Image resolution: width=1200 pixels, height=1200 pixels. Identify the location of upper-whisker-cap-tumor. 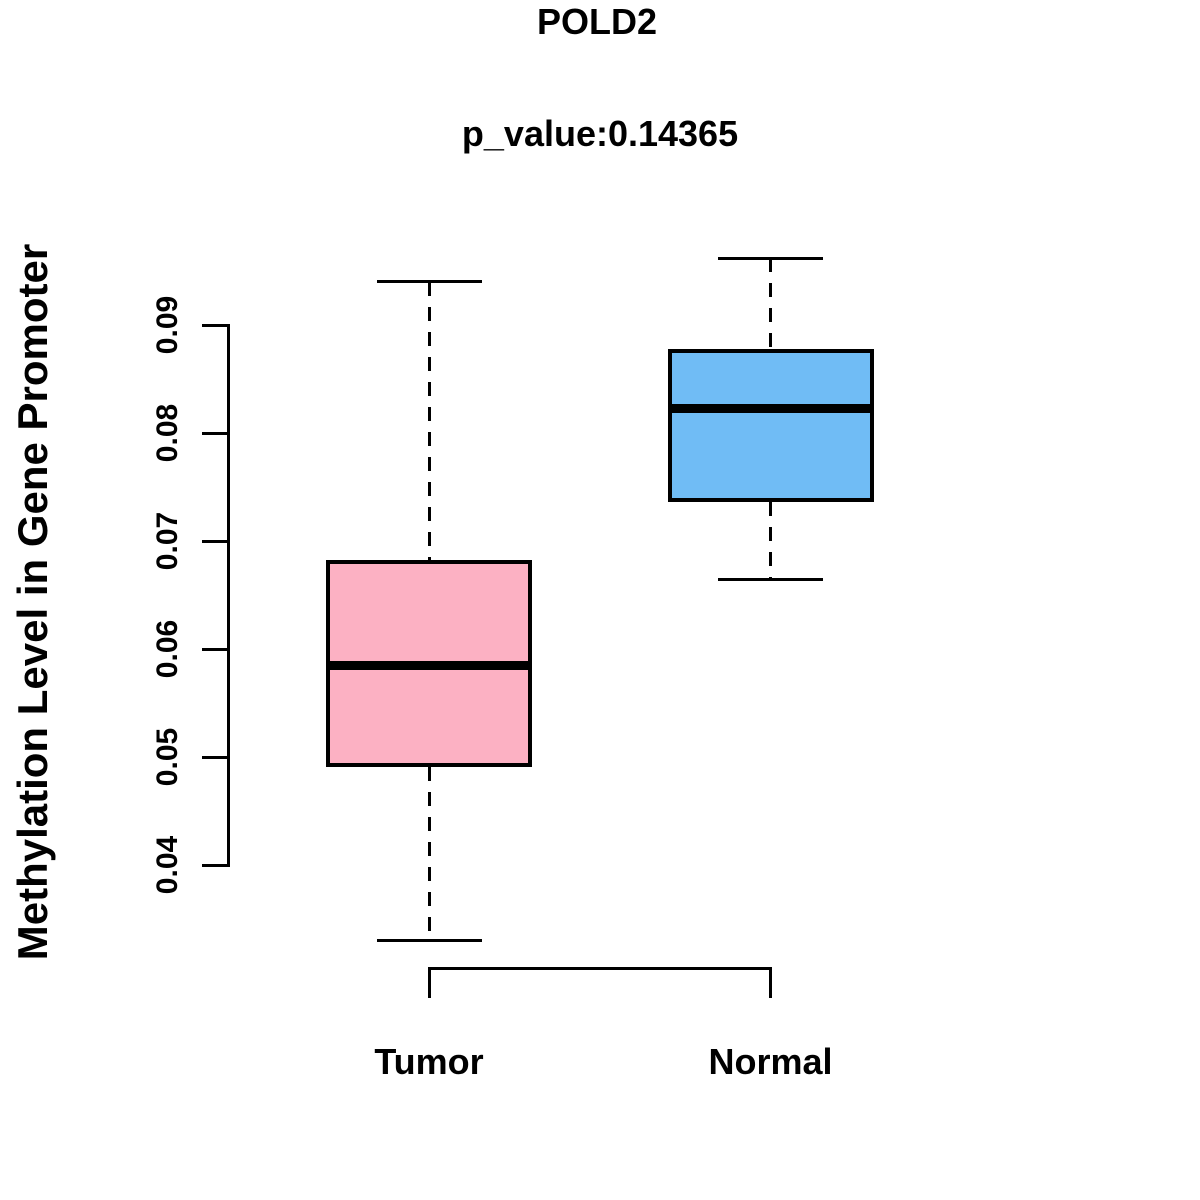
(429, 282).